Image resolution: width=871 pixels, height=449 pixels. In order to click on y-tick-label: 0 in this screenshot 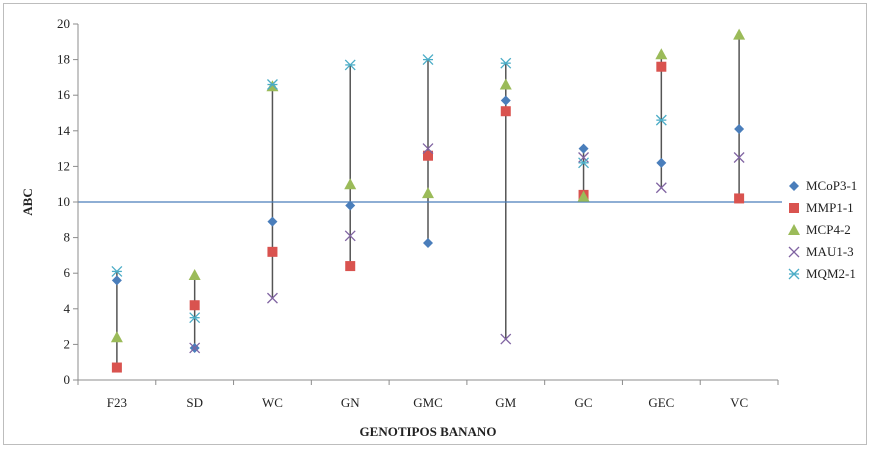, I will do `click(67, 379)`.